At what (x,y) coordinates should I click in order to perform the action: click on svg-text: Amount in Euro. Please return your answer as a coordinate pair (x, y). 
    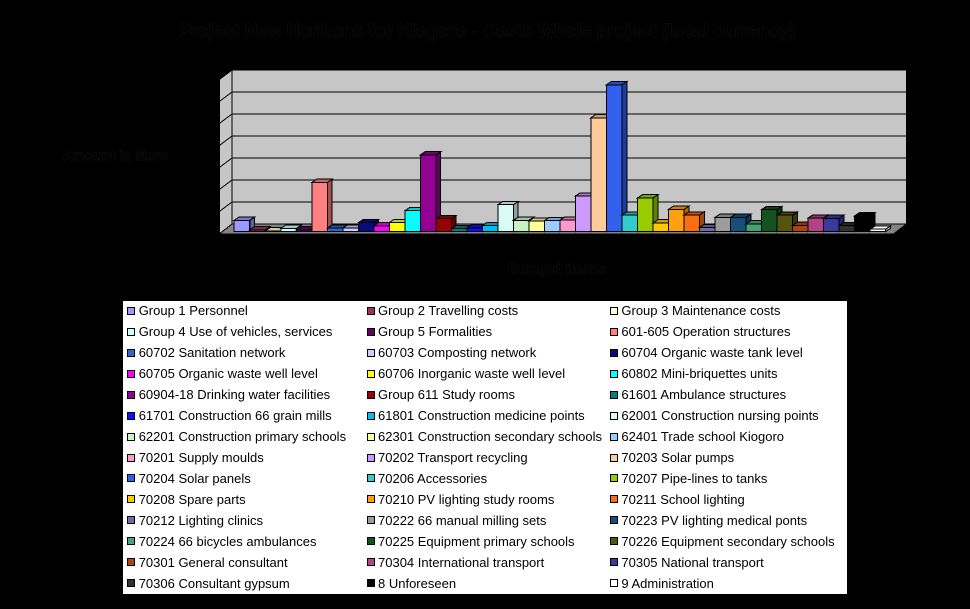
    Looking at the image, I should click on (115, 155).